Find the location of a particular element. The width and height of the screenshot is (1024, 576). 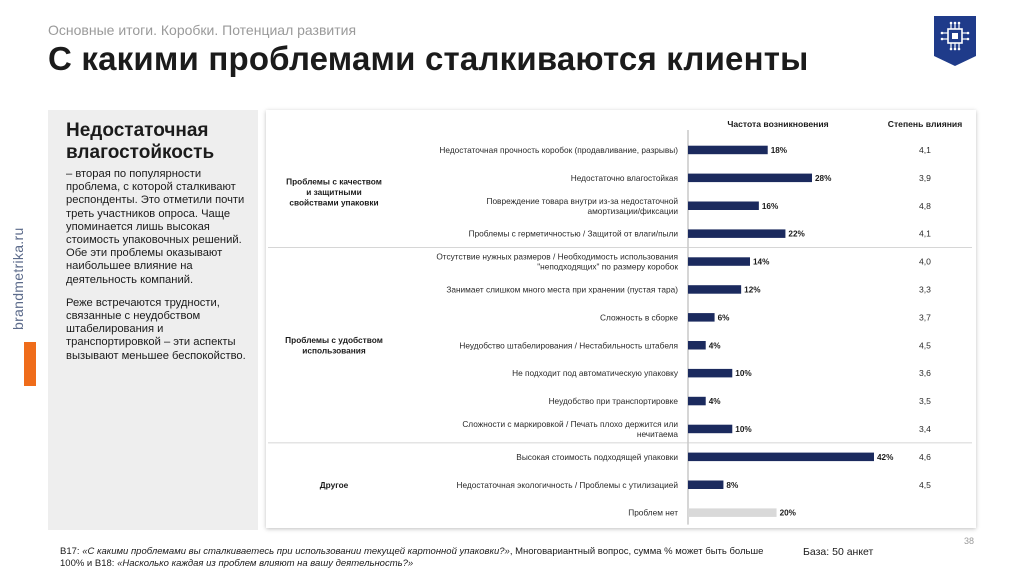

category-label: Неудобство при транспортировке is located at coordinates (614, 401).